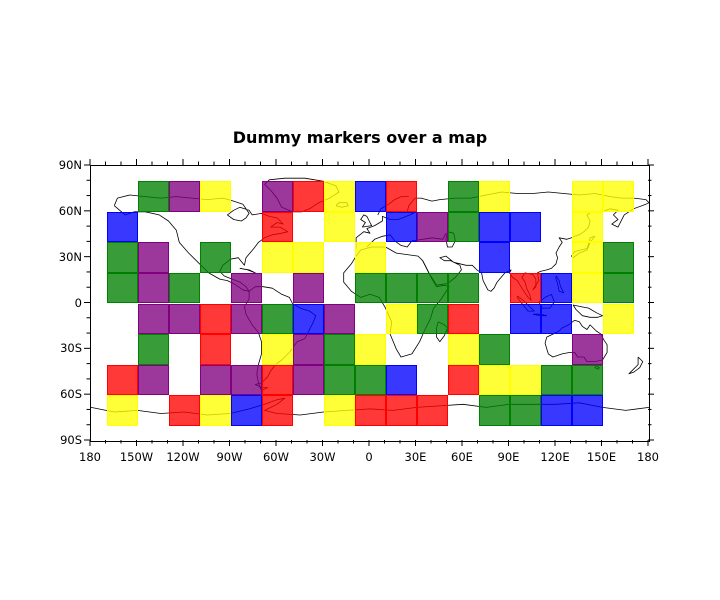  What do you see at coordinates (71, 348) in the screenshot?
I see `y-tick-label: 30S` at bounding box center [71, 348].